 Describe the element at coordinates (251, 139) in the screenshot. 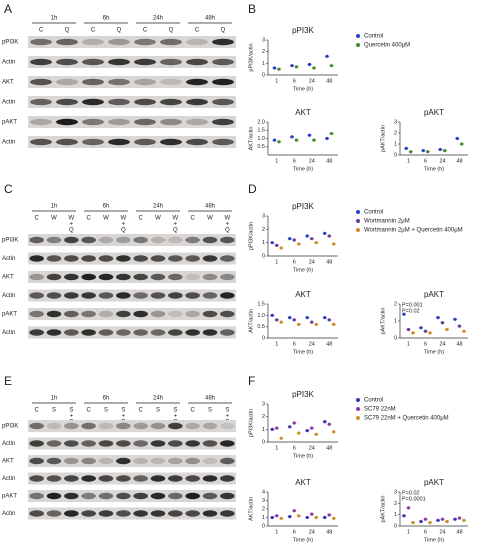

I see `y-axis-label: AKT/actin` at that location.